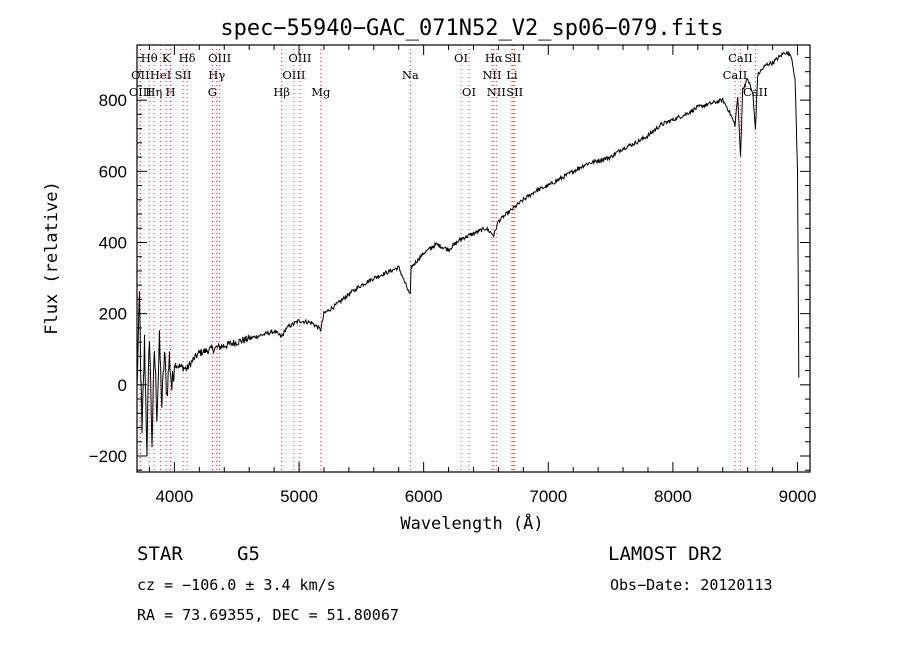  I want to click on line-label: OII, so click(140, 75).